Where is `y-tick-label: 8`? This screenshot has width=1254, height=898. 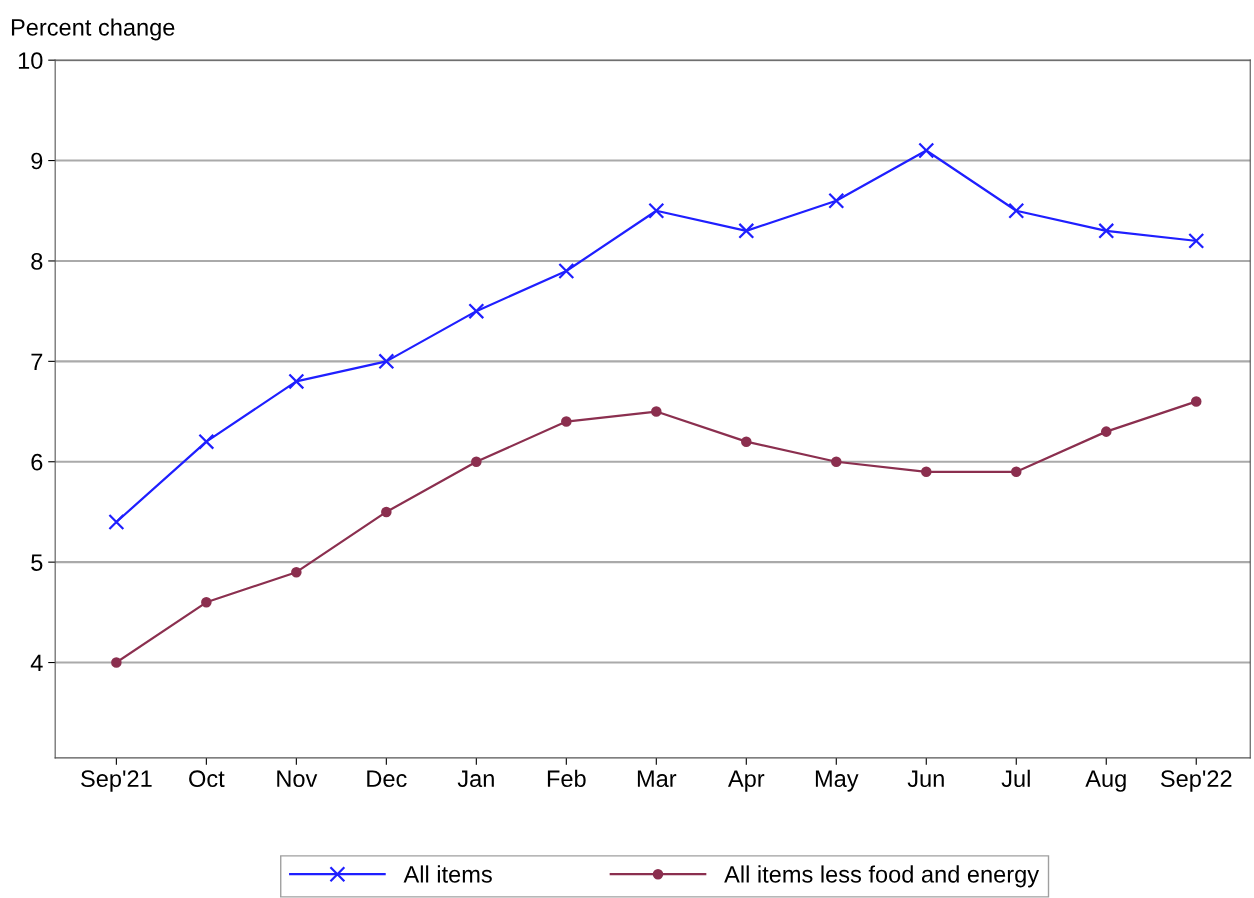 y-tick-label: 8 is located at coordinates (37, 261).